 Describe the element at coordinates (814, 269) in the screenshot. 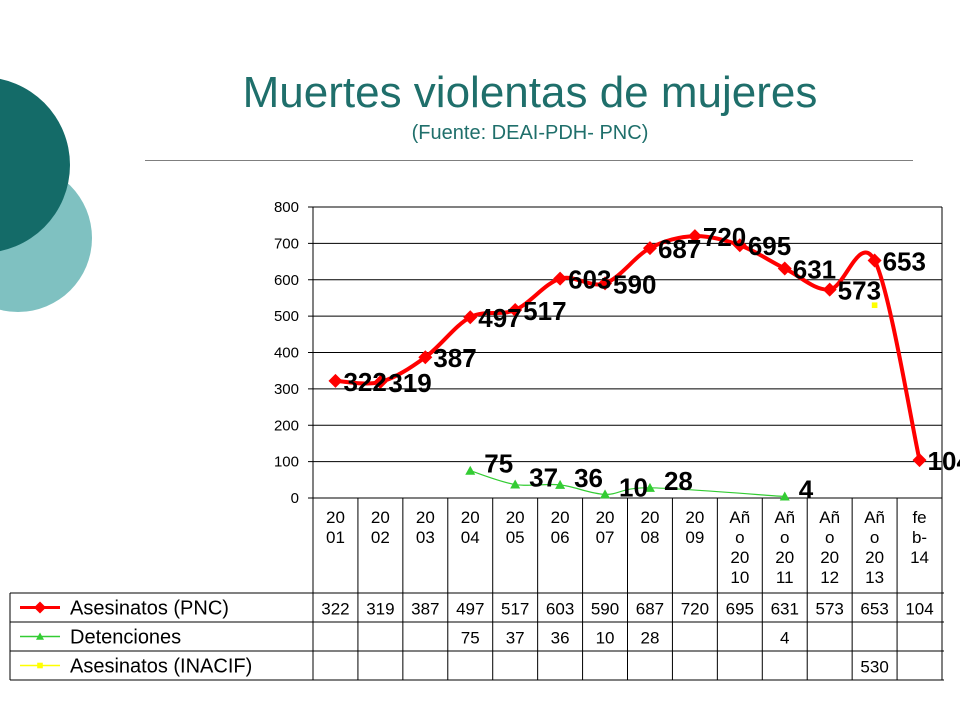

I see `data-label-0: 631` at that location.